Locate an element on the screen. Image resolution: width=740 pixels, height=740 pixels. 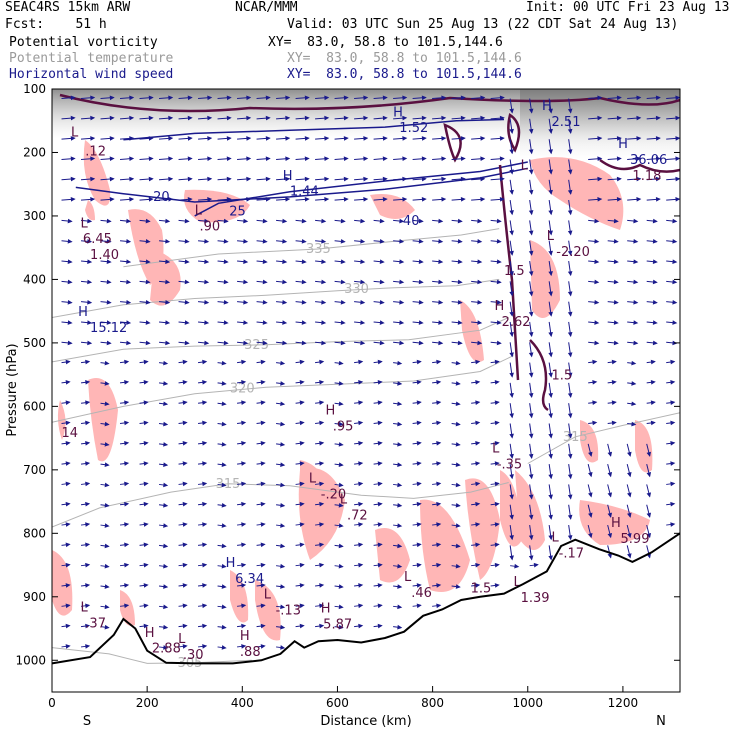
init-time: Init: 00 UTC Fri 23 Aug 13 is located at coordinates (628, 7).